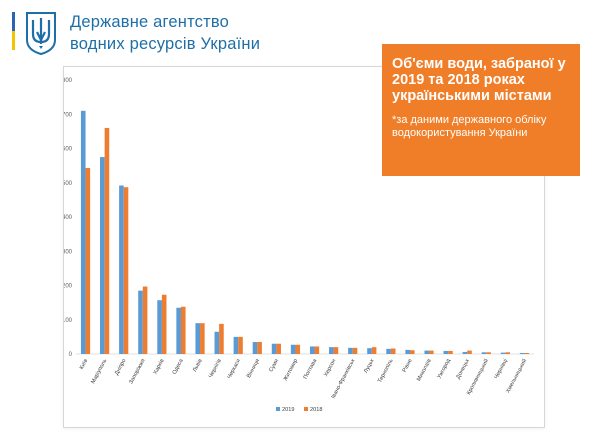 This screenshot has height=436, width=600. I want to click on y-tick-label: 600, so click(68, 150).